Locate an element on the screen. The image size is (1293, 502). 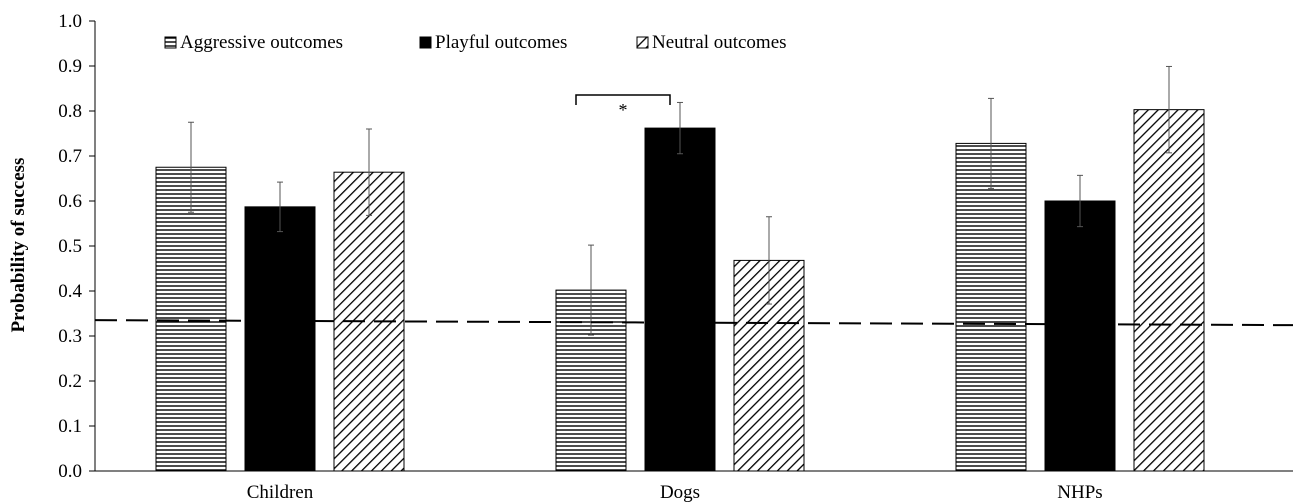
y-tick-label: 1.0 is located at coordinates (70, 21).